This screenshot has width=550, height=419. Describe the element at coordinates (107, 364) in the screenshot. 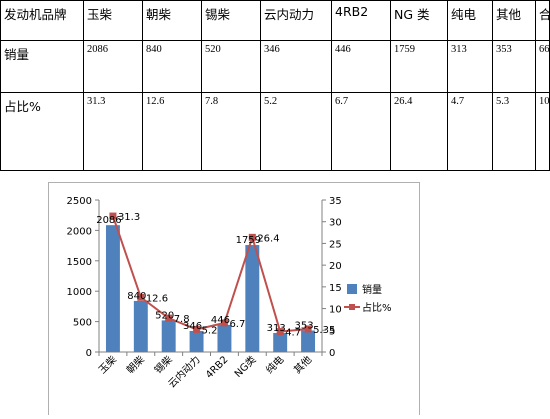

I see `x-tick-label: 玉柴` at that location.